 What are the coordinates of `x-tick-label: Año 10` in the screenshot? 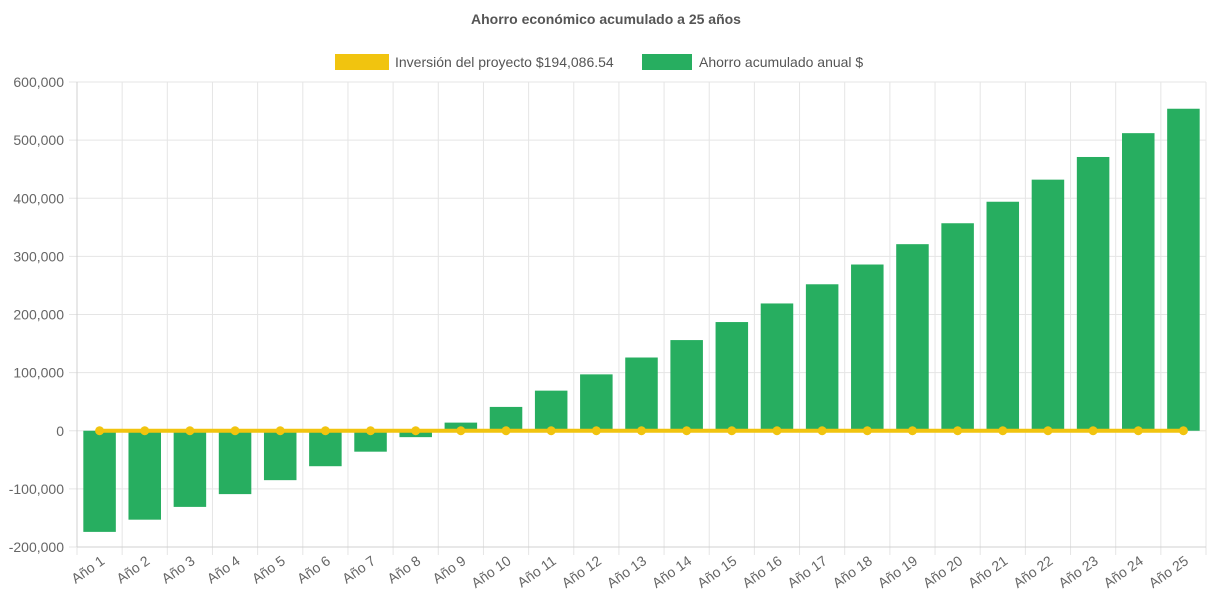 It's located at (491, 571).